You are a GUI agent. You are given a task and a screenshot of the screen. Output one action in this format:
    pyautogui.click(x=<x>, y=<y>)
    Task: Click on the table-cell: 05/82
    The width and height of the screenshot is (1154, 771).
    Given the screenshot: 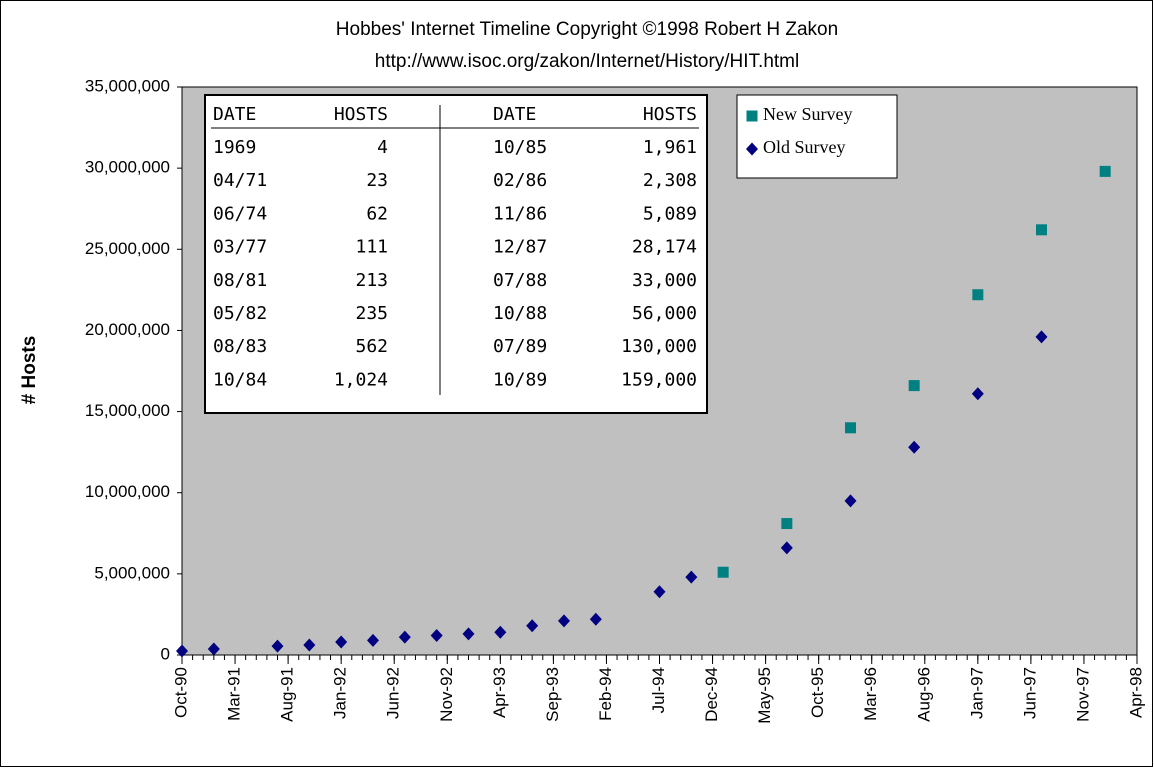 What is the action you would take?
    pyautogui.click(x=240, y=313)
    